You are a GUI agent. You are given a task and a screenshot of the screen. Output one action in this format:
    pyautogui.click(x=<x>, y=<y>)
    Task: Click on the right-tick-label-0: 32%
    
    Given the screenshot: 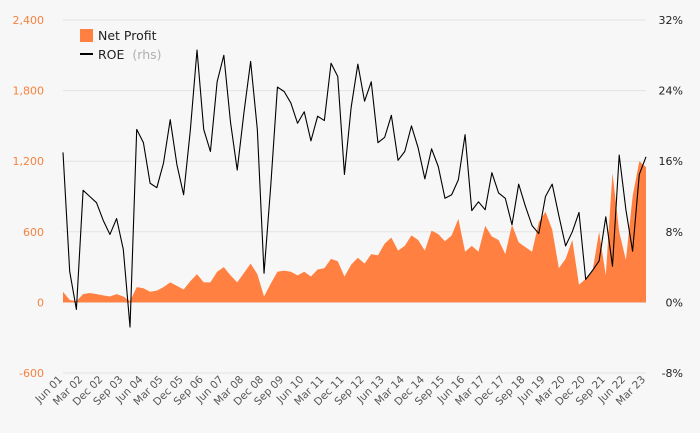 What is the action you would take?
    pyautogui.click(x=671, y=20)
    